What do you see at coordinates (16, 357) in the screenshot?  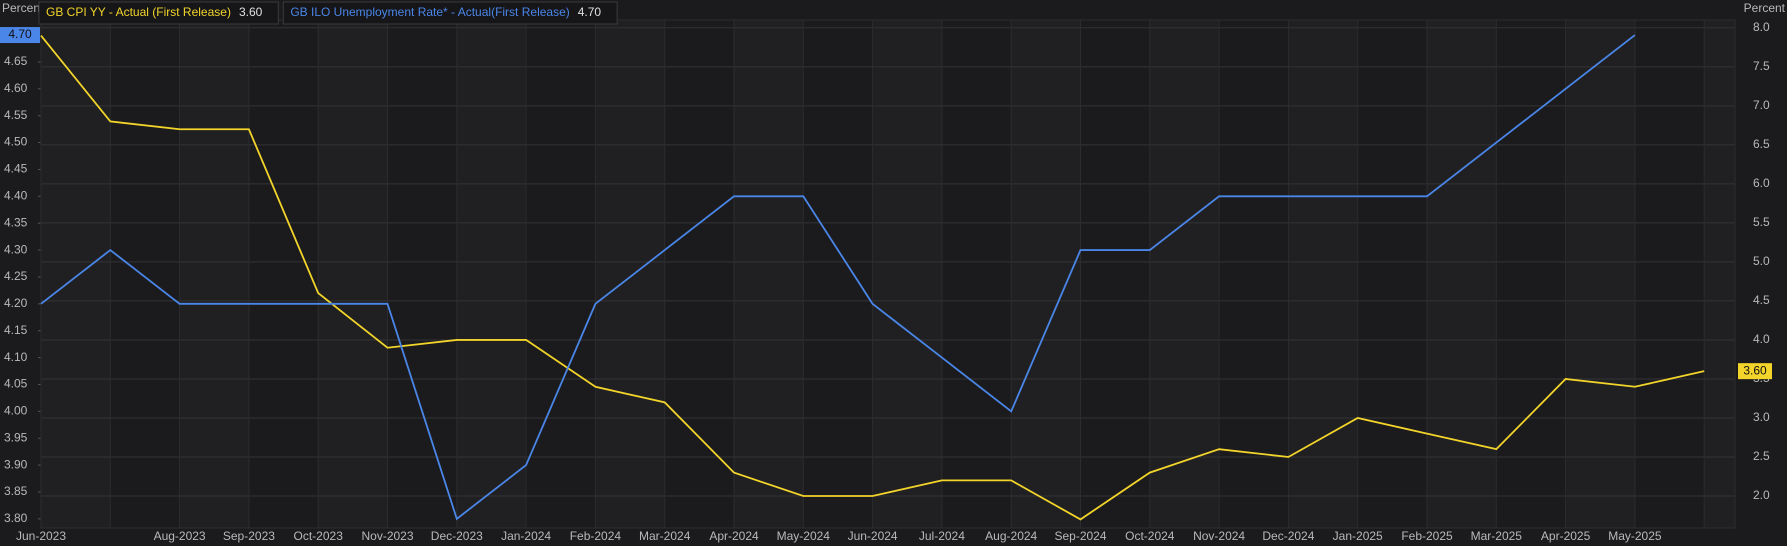 I see `y-tick-label: 4.10` at bounding box center [16, 357].